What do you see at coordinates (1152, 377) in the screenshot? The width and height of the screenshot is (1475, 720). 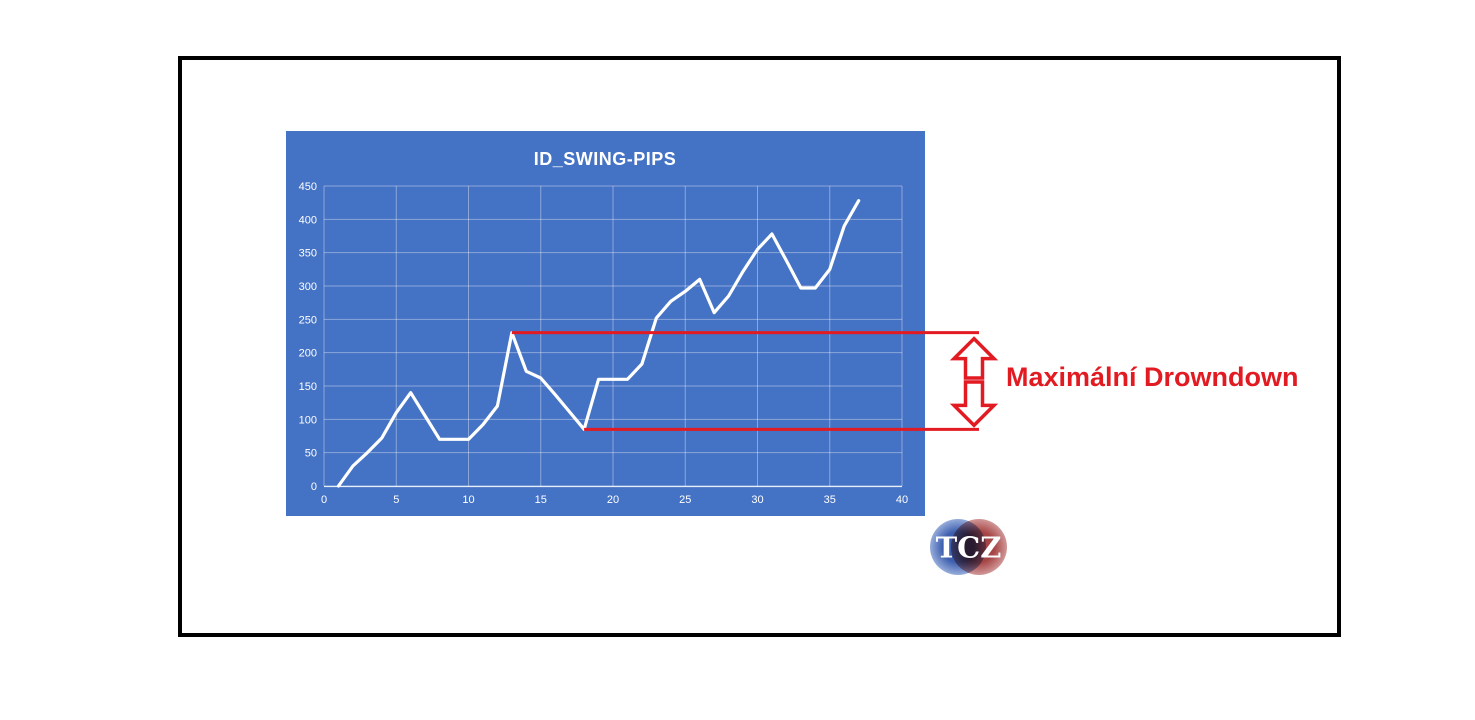 I see `drawdown-label: Maximální Drowndown` at bounding box center [1152, 377].